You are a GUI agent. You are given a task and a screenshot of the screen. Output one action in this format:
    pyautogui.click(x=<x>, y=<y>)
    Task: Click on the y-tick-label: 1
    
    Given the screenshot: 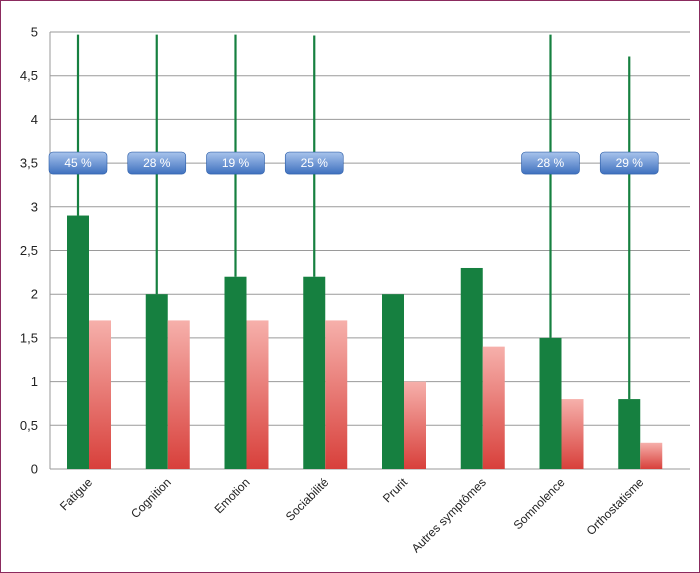 What is the action you would take?
    pyautogui.click(x=34, y=381)
    